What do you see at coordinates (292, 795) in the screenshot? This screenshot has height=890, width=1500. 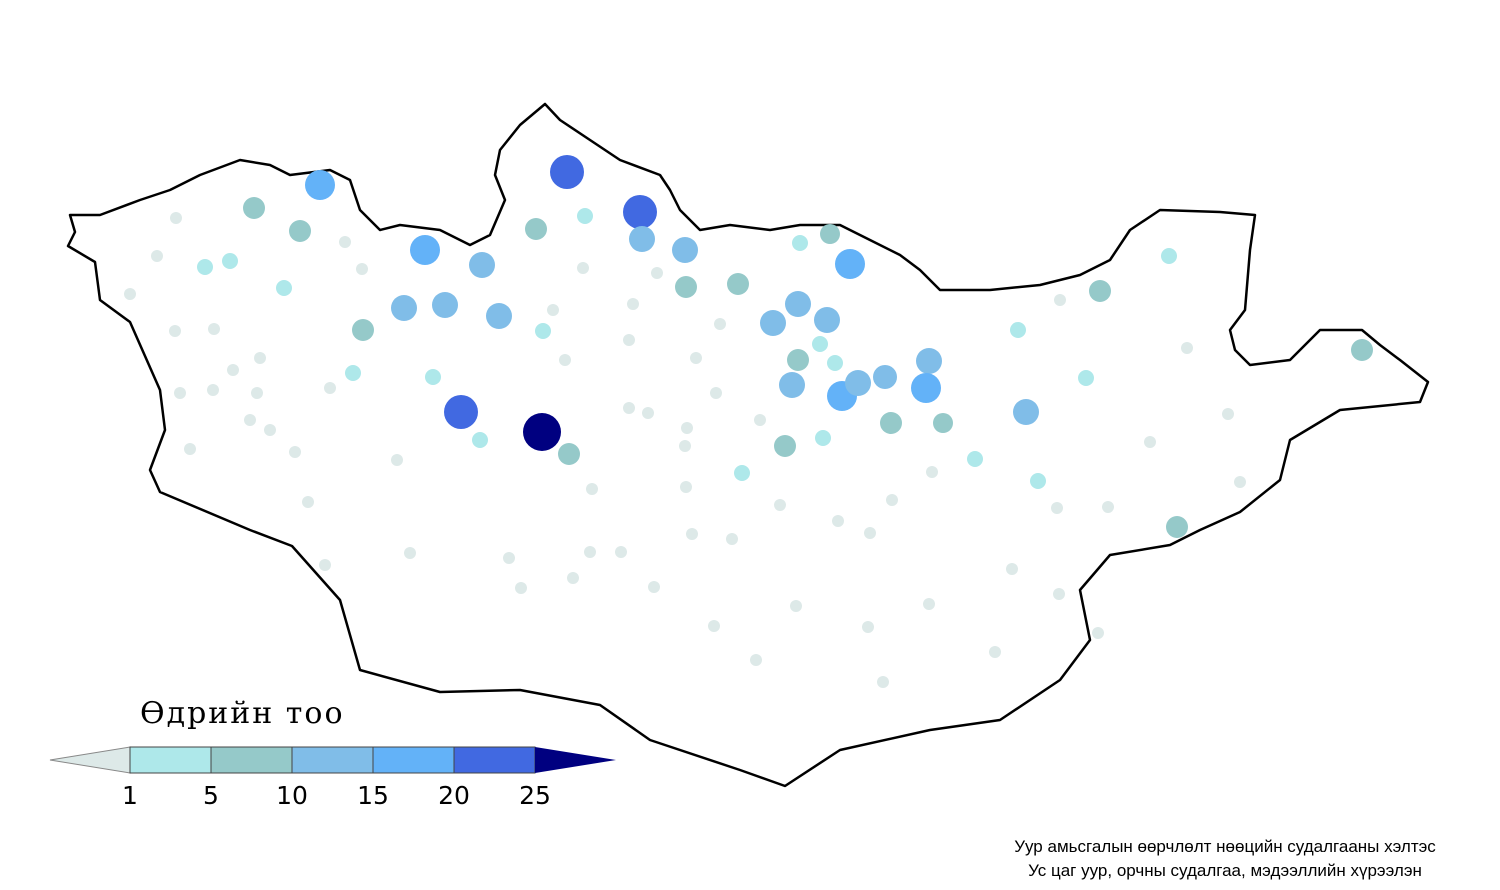 I see `colorbar-tick-label: 10` at bounding box center [292, 795].